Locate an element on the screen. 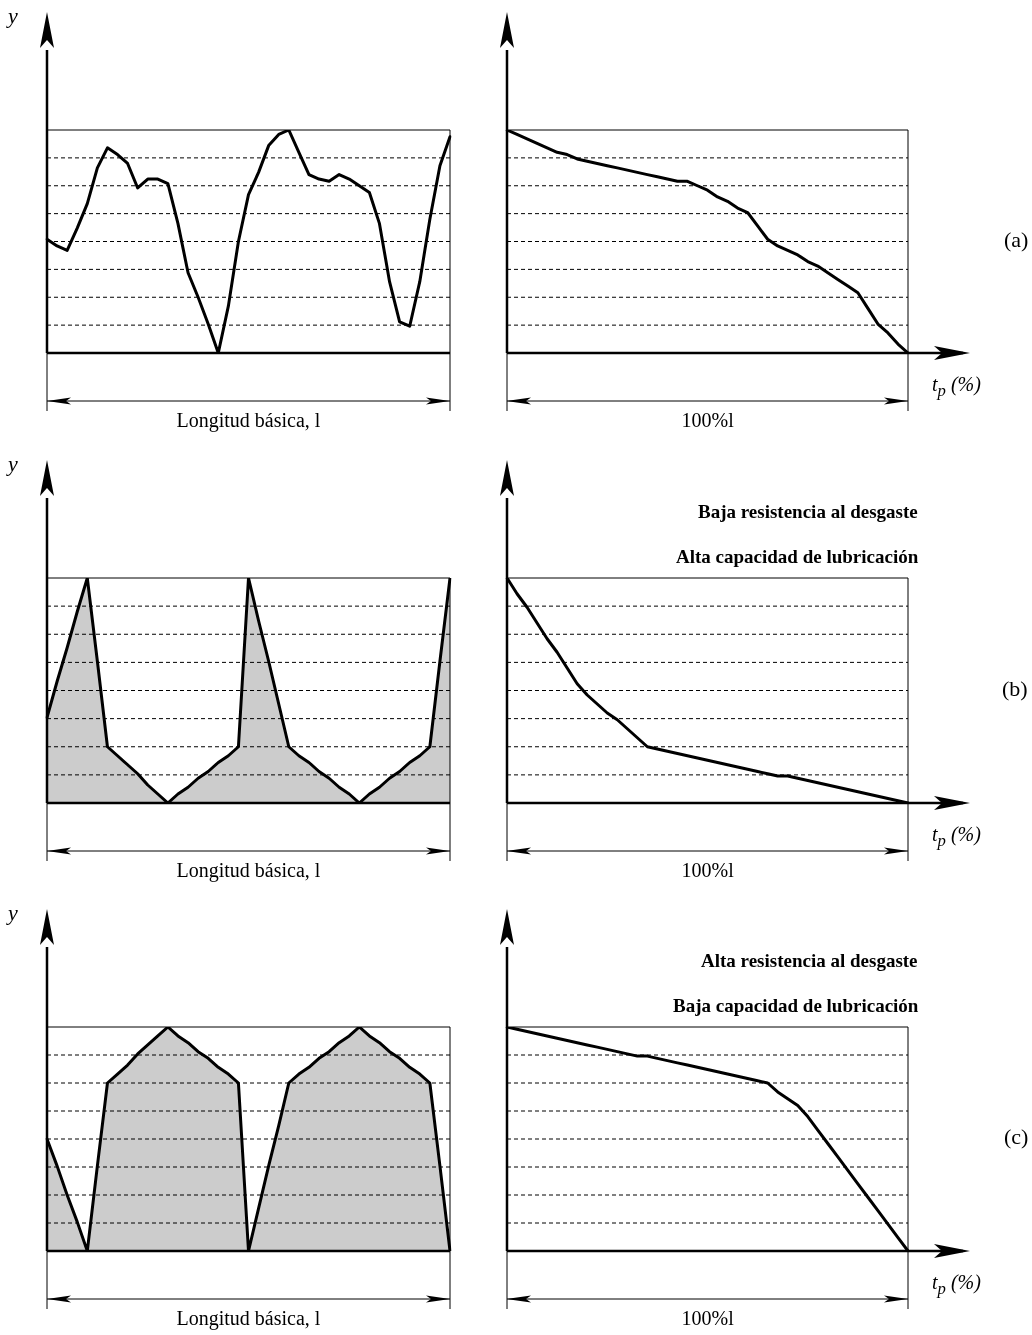 Image resolution: width=1032 pixels, height=1335 pixels. chart-subtitle: Baja capacidad de lubricación is located at coordinates (796, 1006).